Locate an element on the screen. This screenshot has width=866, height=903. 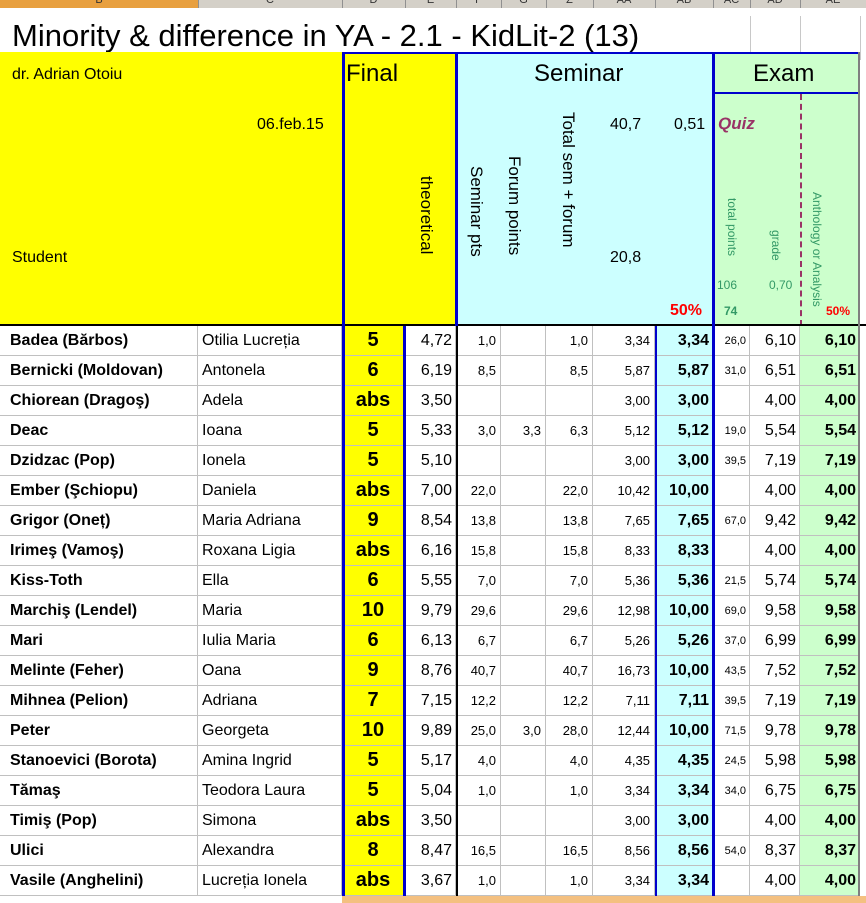
seminar-points-cell: 40,7 is located at coordinates (478, 671).